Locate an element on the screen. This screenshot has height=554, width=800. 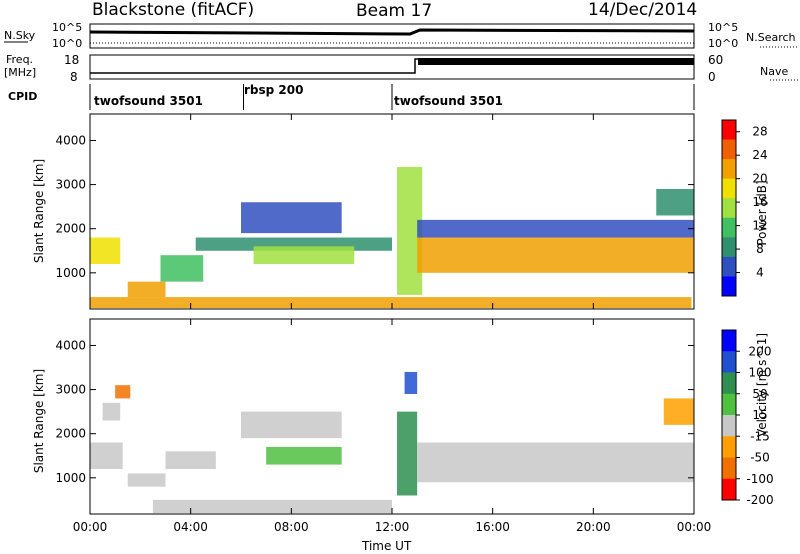
x-tick-label: 20:00 is located at coordinates (593, 527).